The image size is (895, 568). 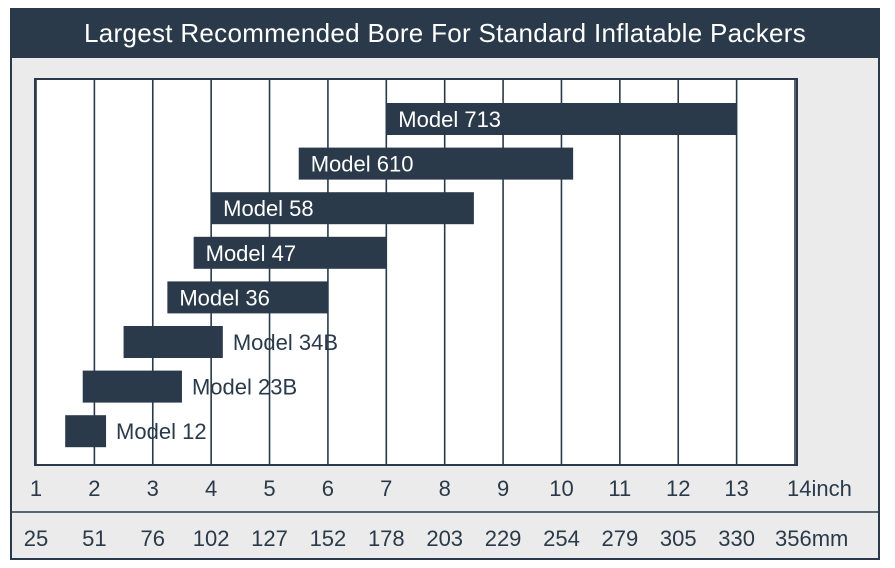 What do you see at coordinates (736, 488) in the screenshot?
I see `inch-tick-label: 13` at bounding box center [736, 488].